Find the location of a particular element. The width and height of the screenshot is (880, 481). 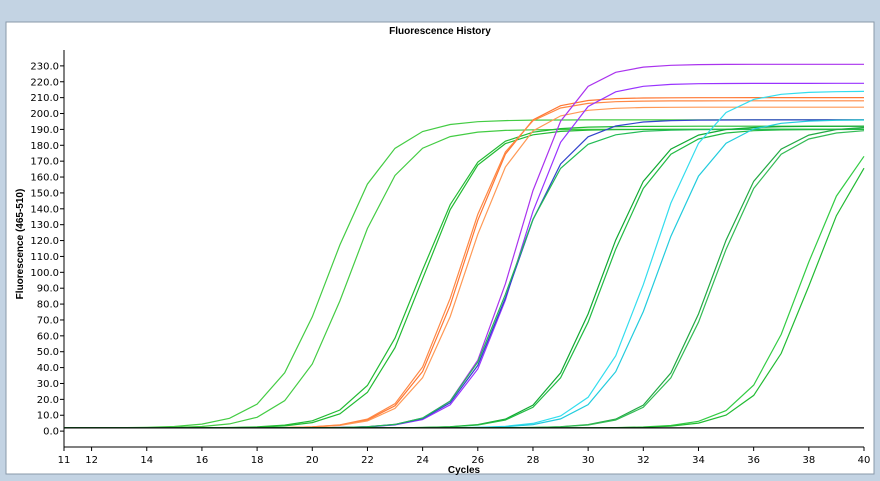

y-tick-label: 210.0 is located at coordinates (44, 98).